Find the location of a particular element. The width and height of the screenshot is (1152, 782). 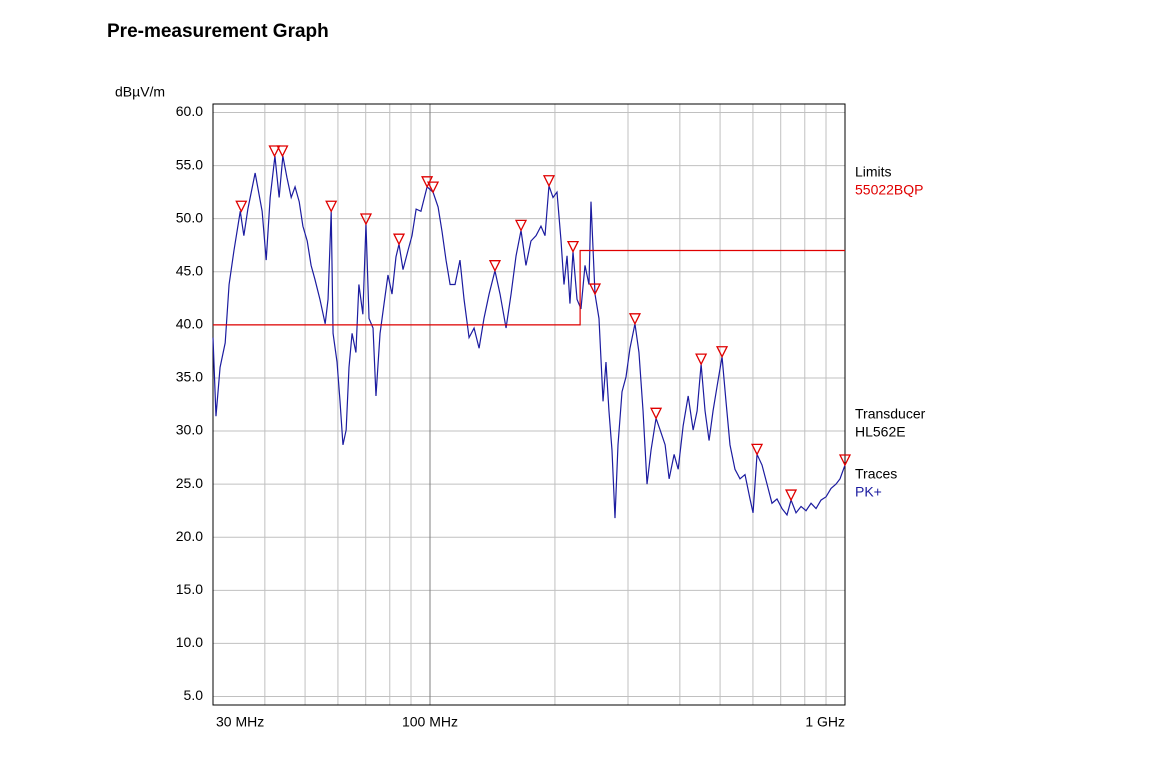

y-tick-label: 30.0 is located at coordinates (189, 430).